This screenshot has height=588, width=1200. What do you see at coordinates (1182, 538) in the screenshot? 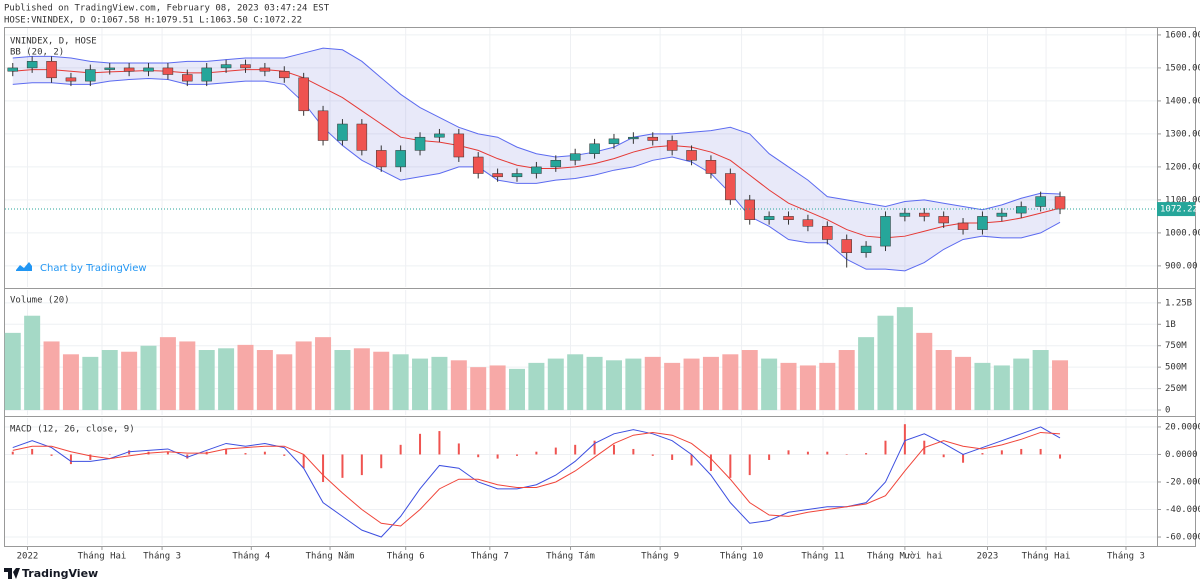
I see `y-tick-label: -60.0000` at bounding box center [1182, 538].